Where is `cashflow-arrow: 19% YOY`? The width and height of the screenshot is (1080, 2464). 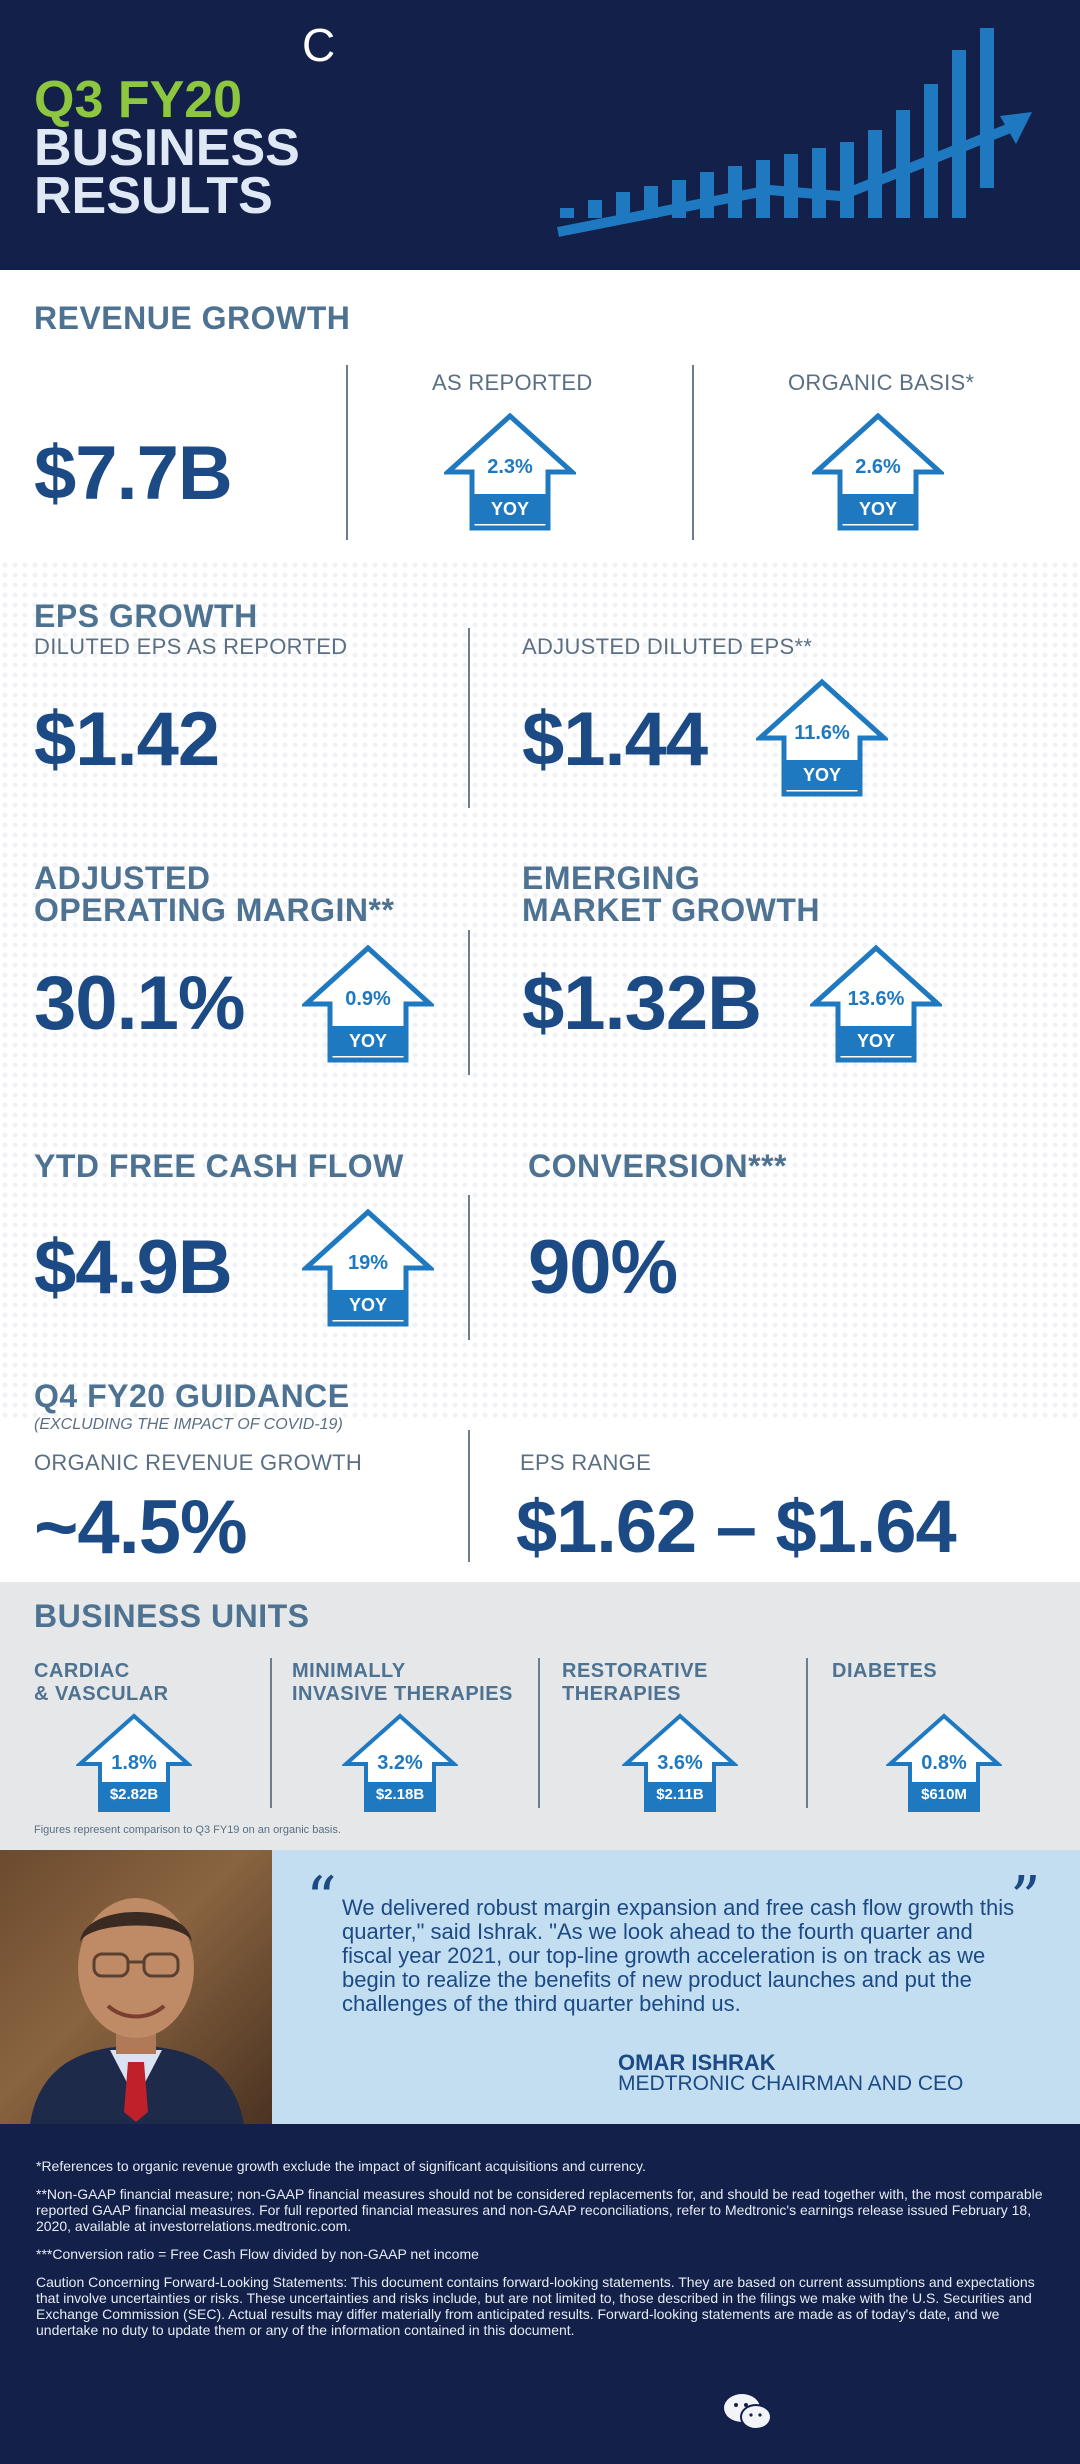 cashflow-arrow: 19% YOY is located at coordinates (368, 1268).